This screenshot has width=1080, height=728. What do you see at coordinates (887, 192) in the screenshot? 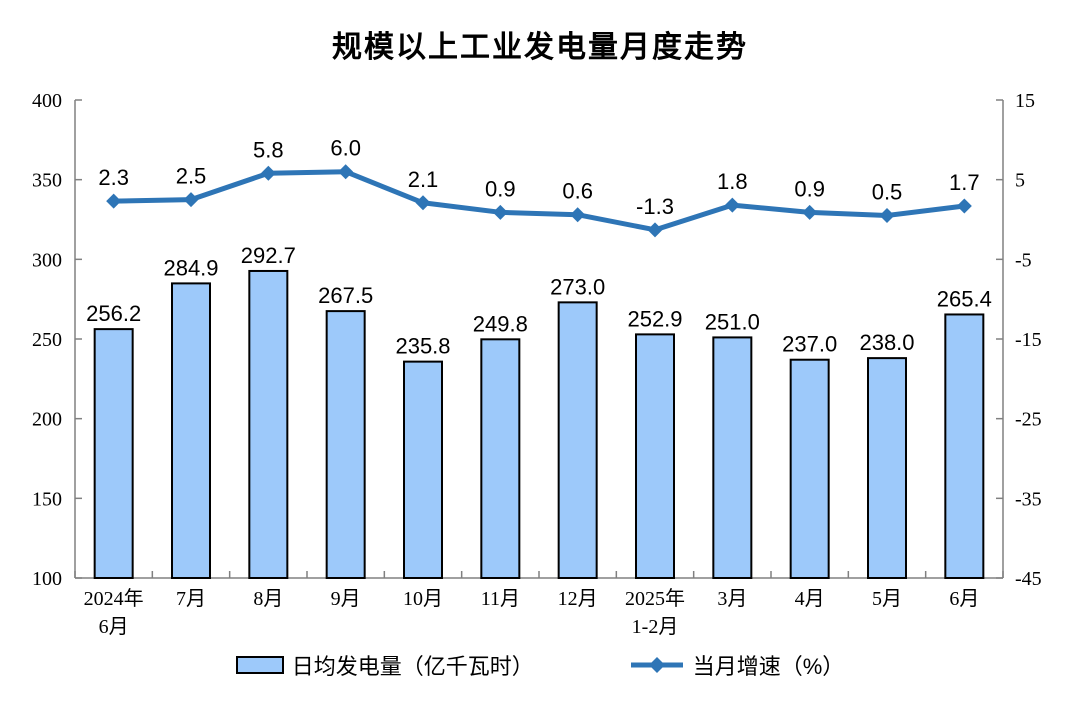
I see `line-value-label: 0.5` at bounding box center [887, 192].